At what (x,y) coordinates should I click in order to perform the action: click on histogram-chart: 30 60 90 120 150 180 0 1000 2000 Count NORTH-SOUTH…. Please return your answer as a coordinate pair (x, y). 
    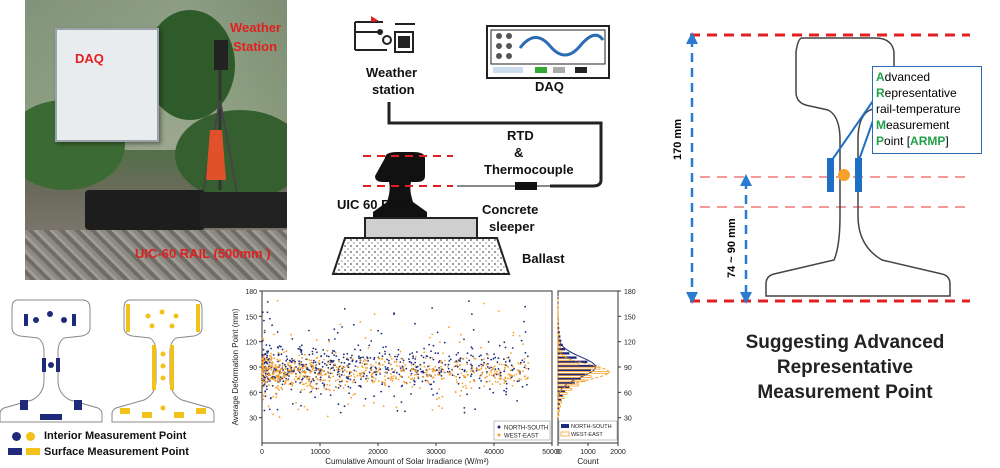
    Looking at the image, I should click on (596, 377).